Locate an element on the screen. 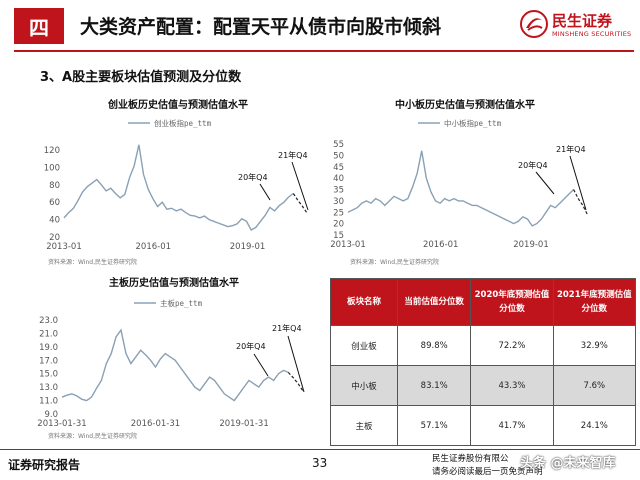 The image size is (640, 480). y-tick-label: 9.0 is located at coordinates (51, 415).